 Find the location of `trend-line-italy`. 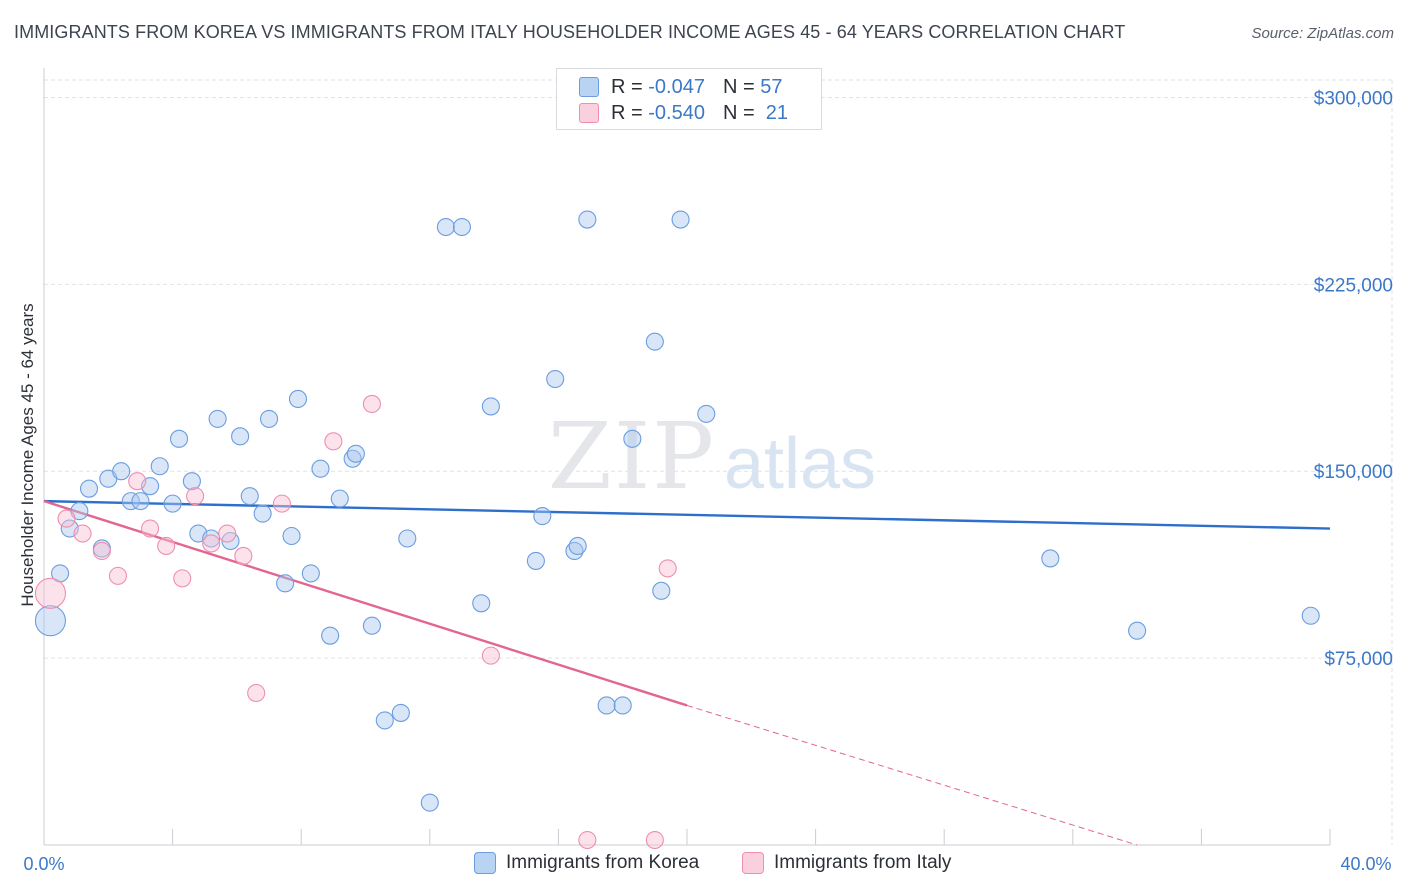

trend-line-italy is located at coordinates (365, 603).